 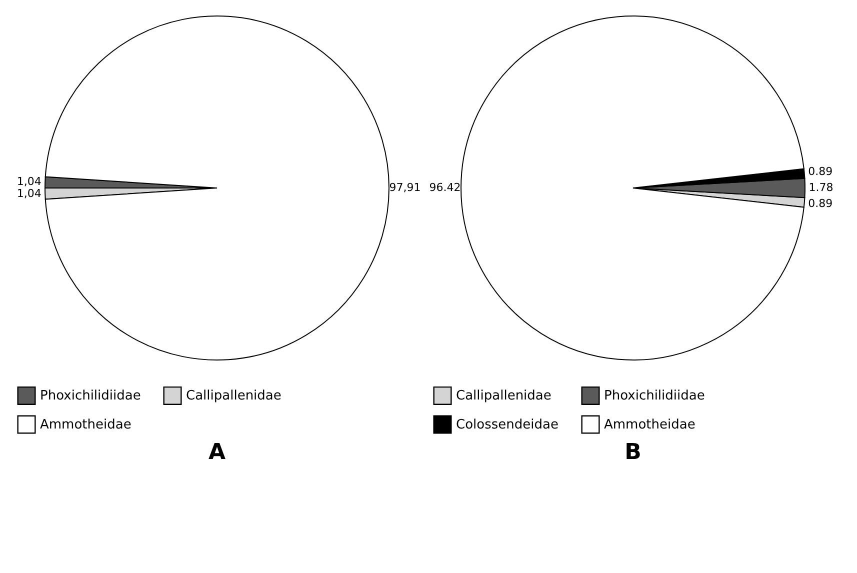 What do you see at coordinates (405, 187) in the screenshot?
I see `data-label: 97,91` at bounding box center [405, 187].